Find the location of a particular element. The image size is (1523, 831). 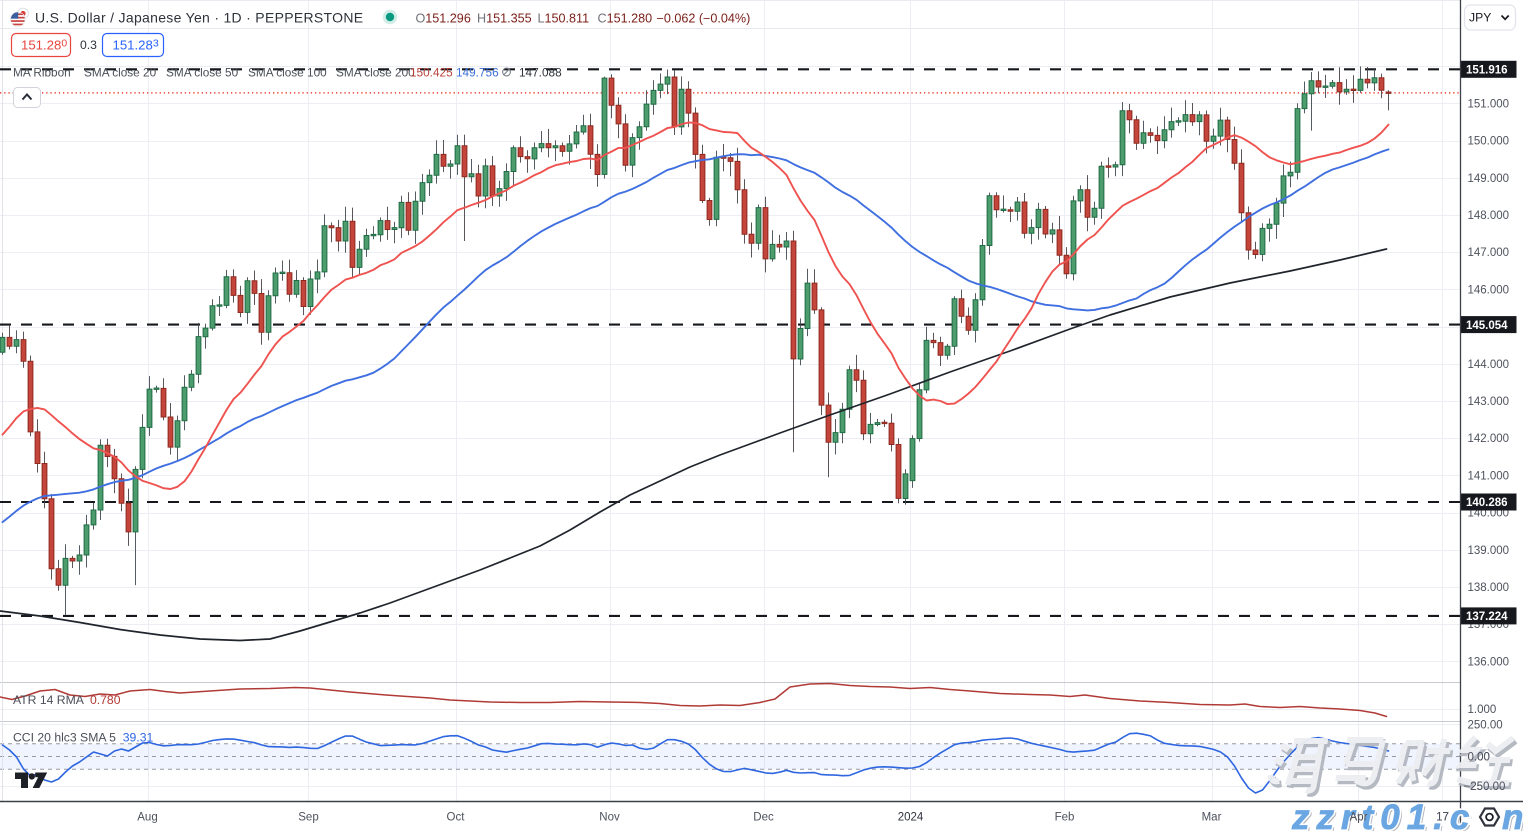

svg-text: 147.000 is located at coordinates (1489, 253).